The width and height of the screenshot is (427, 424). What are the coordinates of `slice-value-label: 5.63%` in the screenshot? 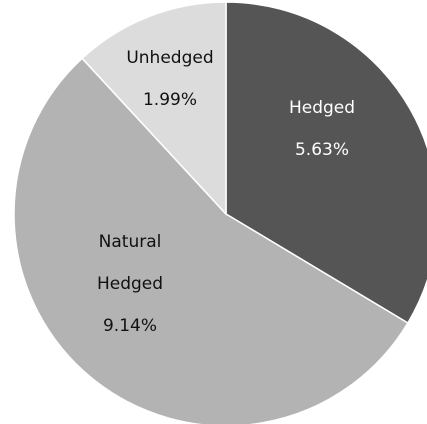 It's located at (322, 150).